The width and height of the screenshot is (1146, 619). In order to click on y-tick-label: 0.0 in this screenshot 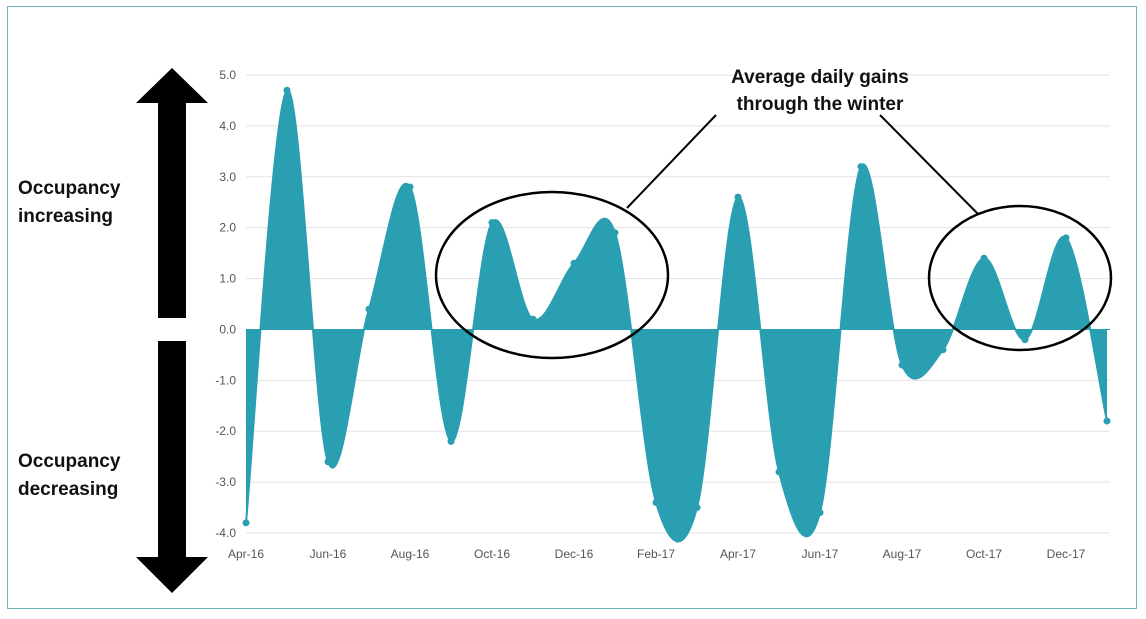, I will do `click(227, 329)`.